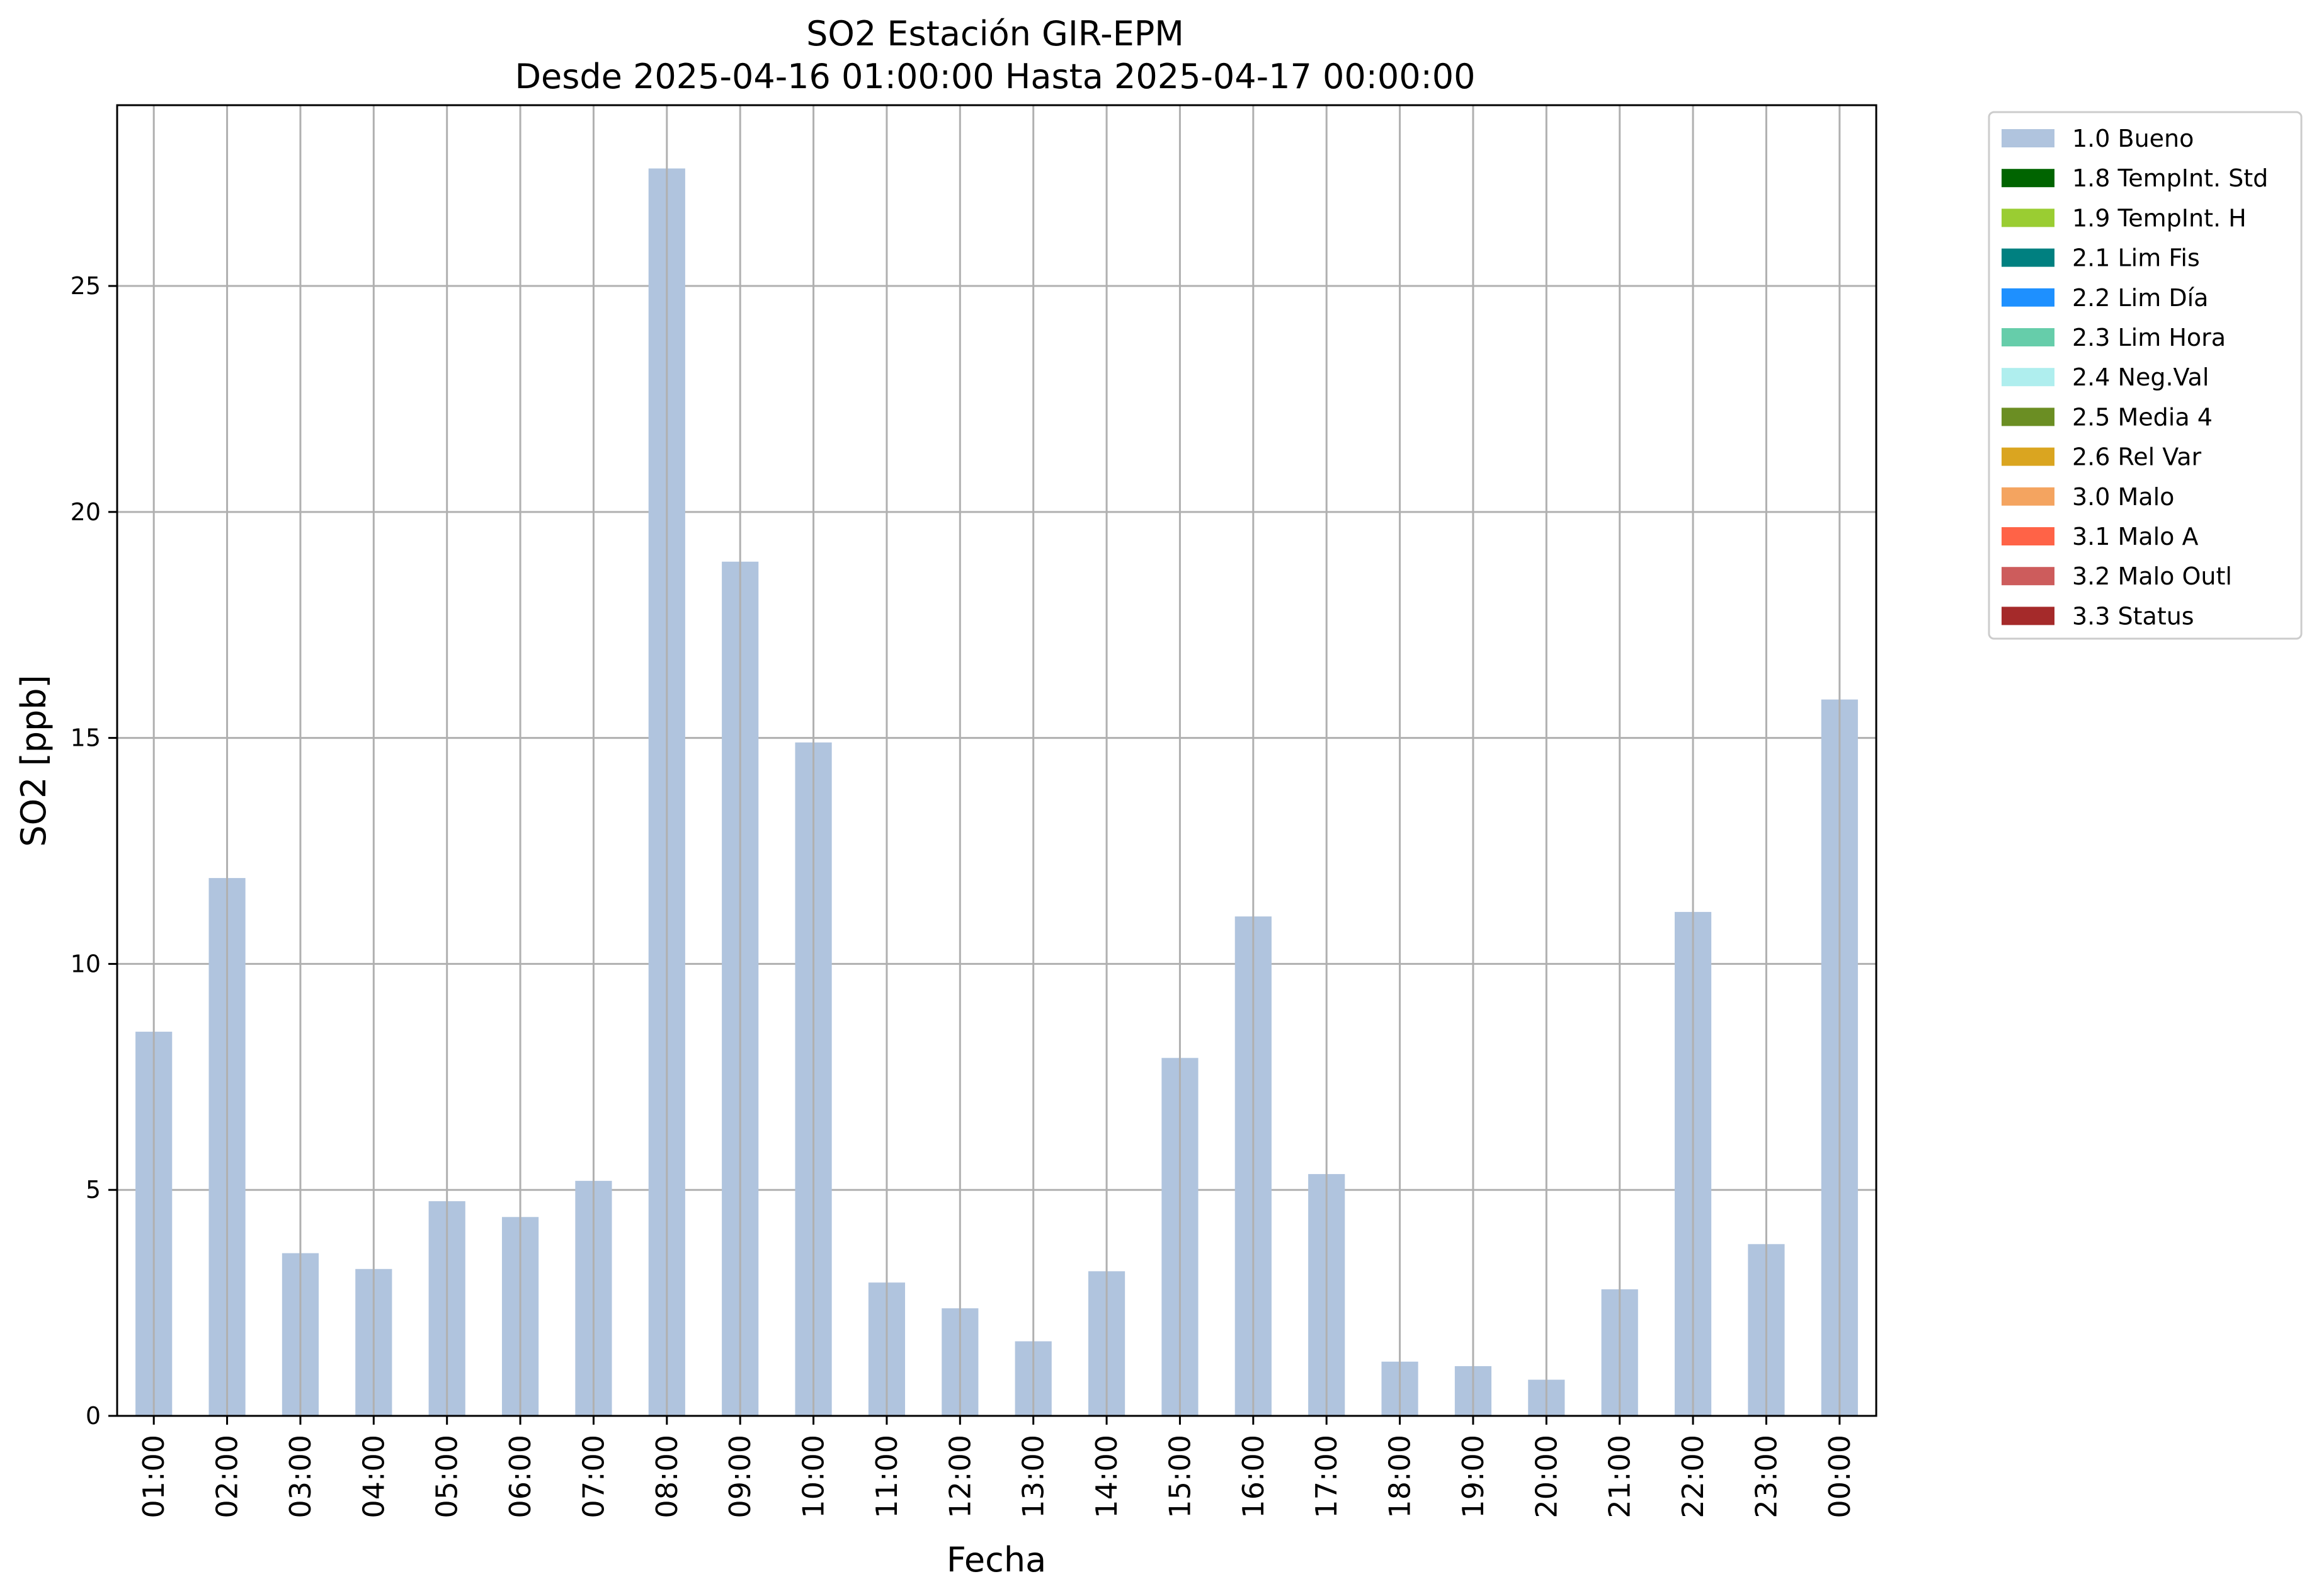  I want to click on x-tick-label: 14:00, so click(1107, 1477).